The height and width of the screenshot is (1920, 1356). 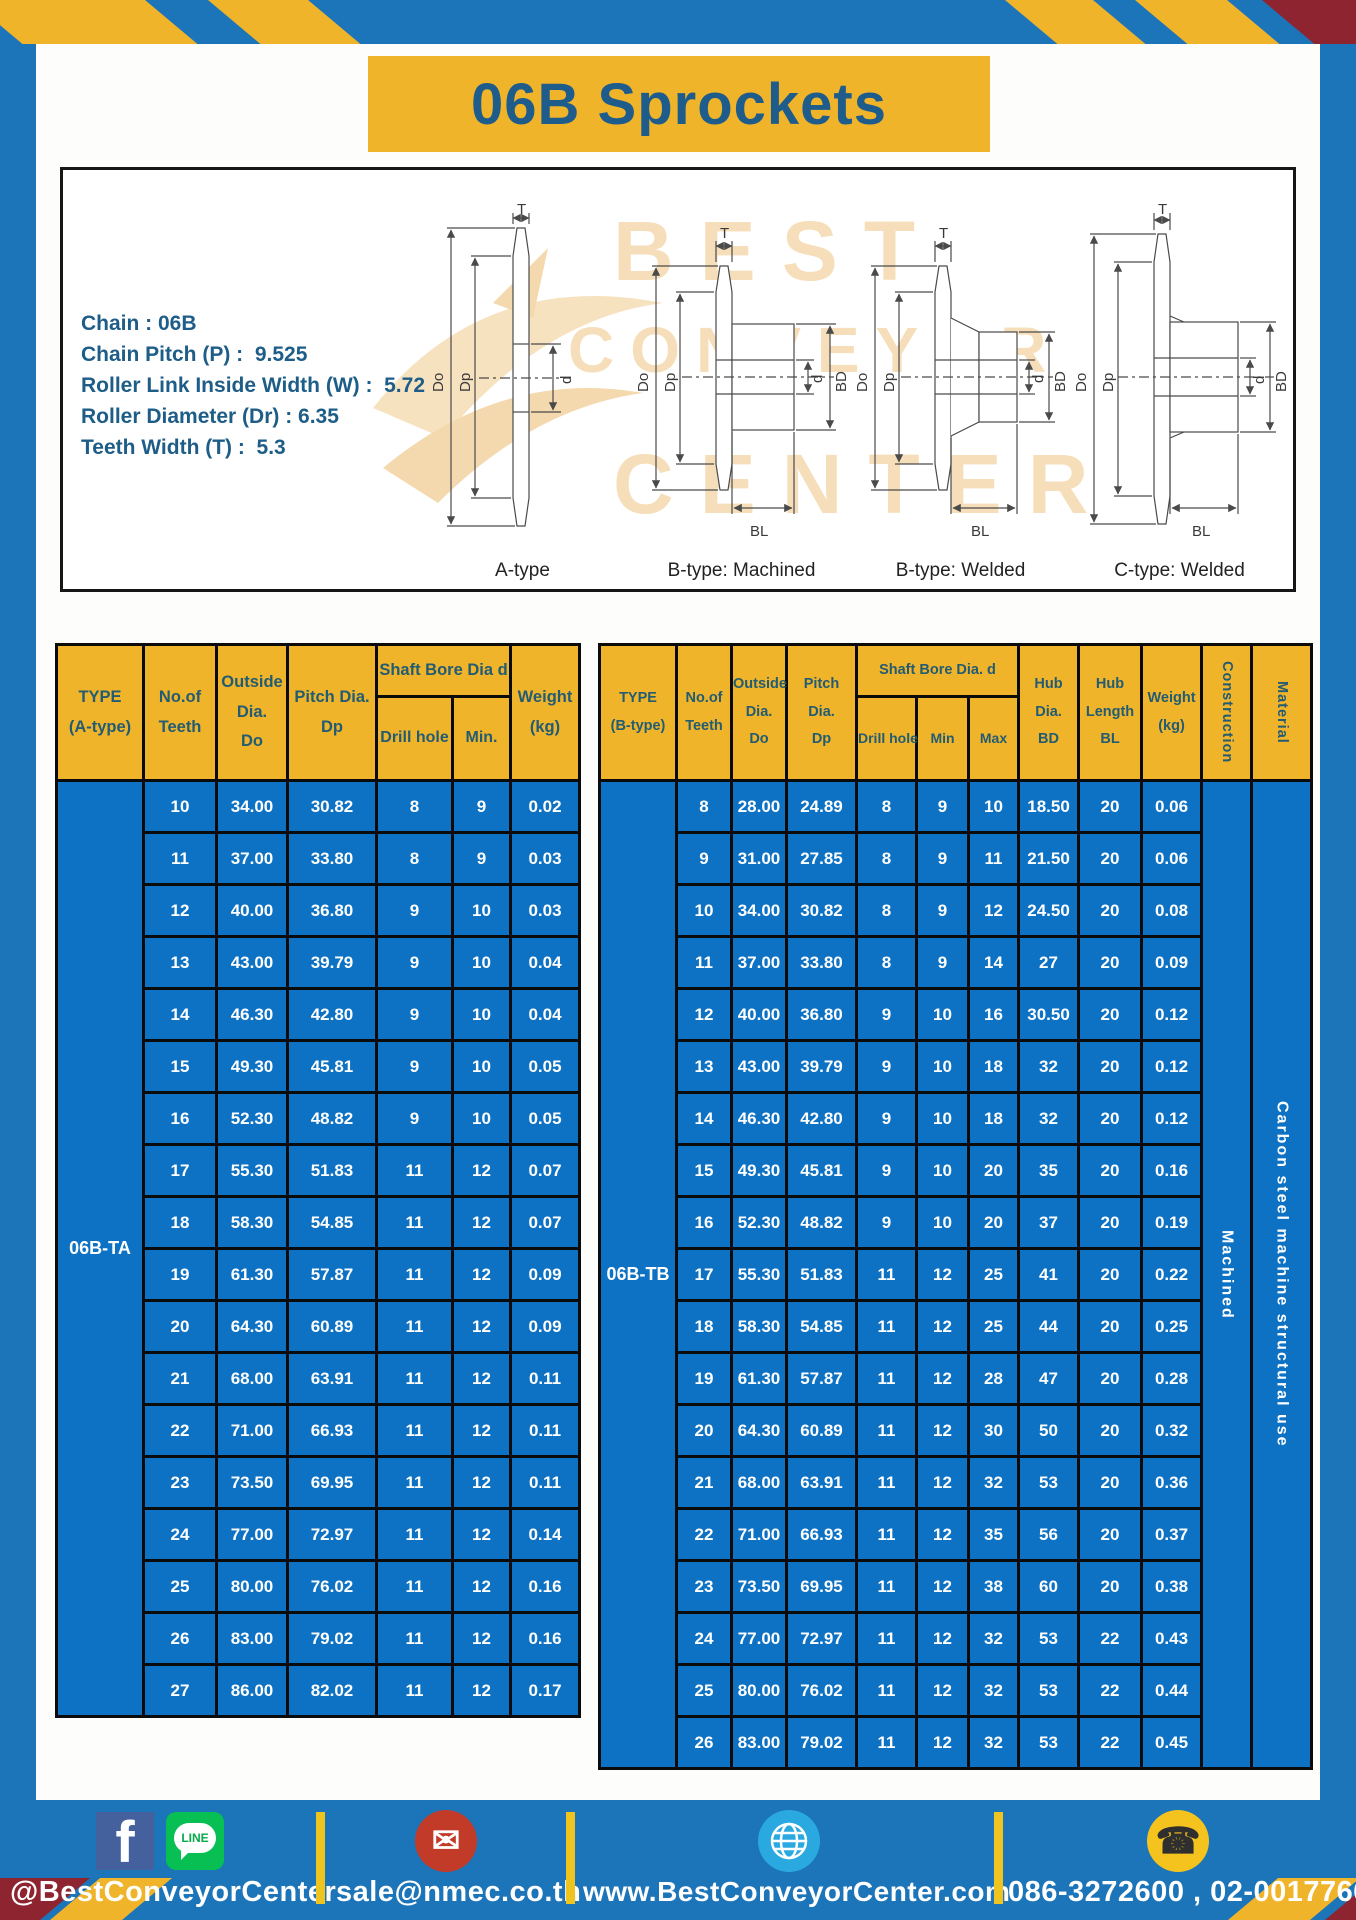 I want to click on table-cell: 23, so click(x=704, y=1586).